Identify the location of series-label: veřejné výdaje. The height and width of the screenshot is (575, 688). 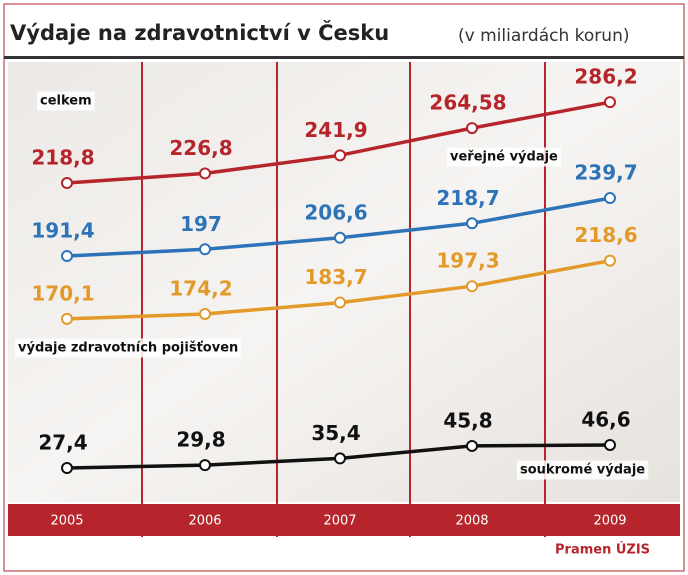
(504, 157).